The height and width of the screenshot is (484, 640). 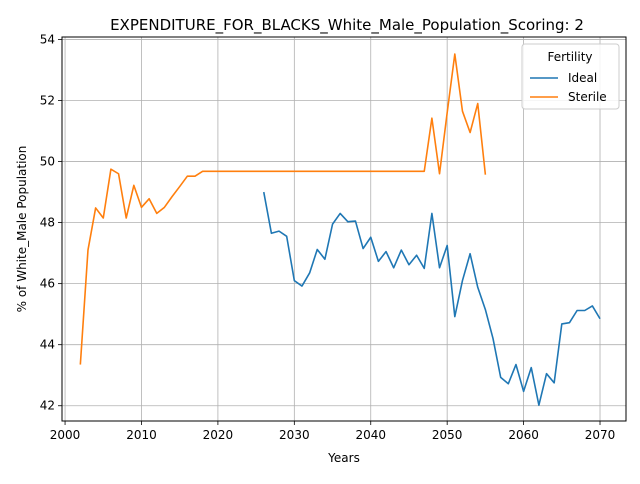 What do you see at coordinates (569, 57) in the screenshot?
I see `legend-title: Fertility` at bounding box center [569, 57].